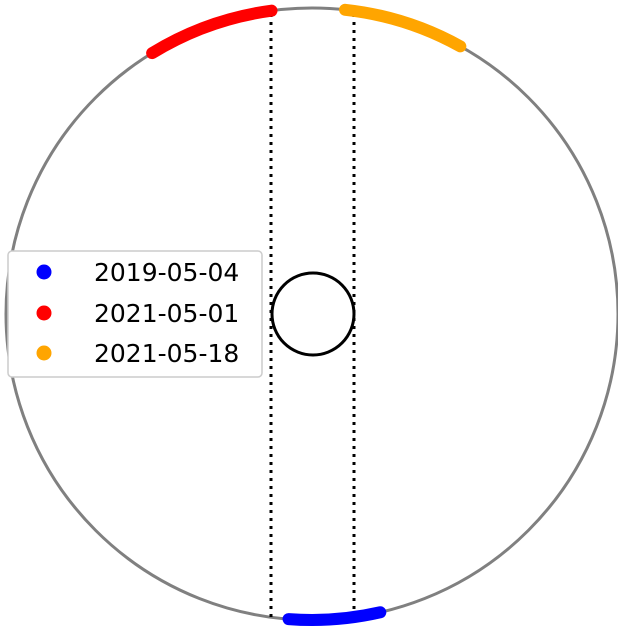 The height and width of the screenshot is (630, 618). I want to click on center-body, so click(313, 314).